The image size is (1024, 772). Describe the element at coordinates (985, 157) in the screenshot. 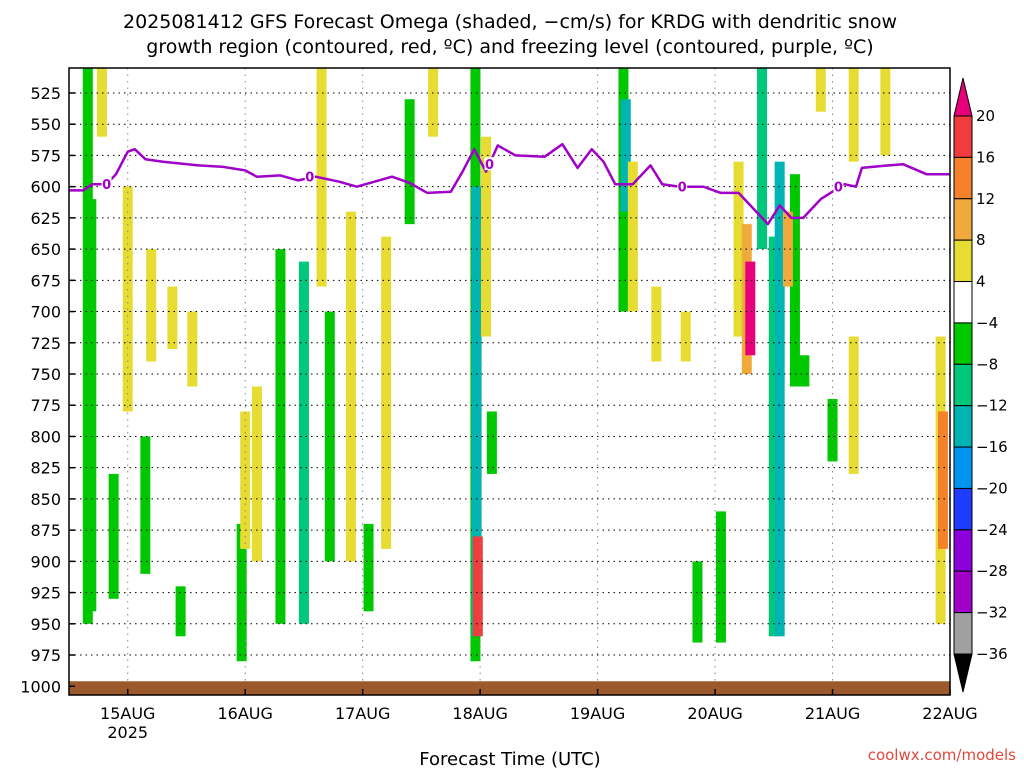

I see `colorbar-label-1: 16` at that location.